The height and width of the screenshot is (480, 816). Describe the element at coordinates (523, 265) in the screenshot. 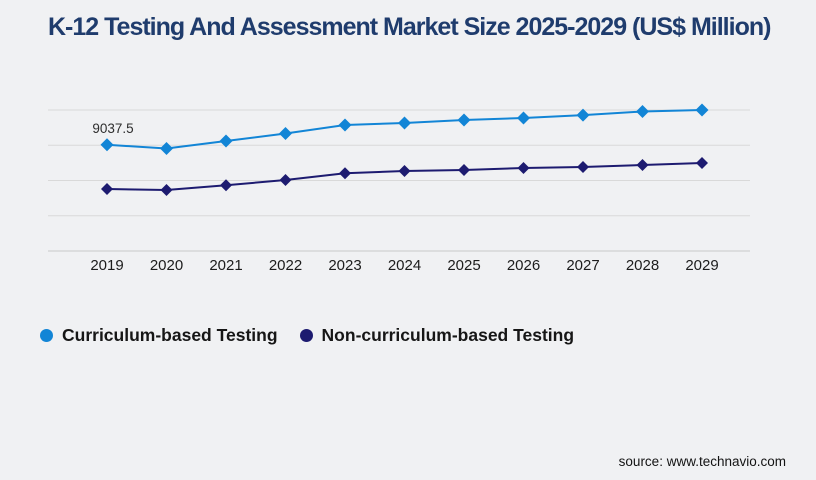

I see `x-tick-label: 2026` at that location.